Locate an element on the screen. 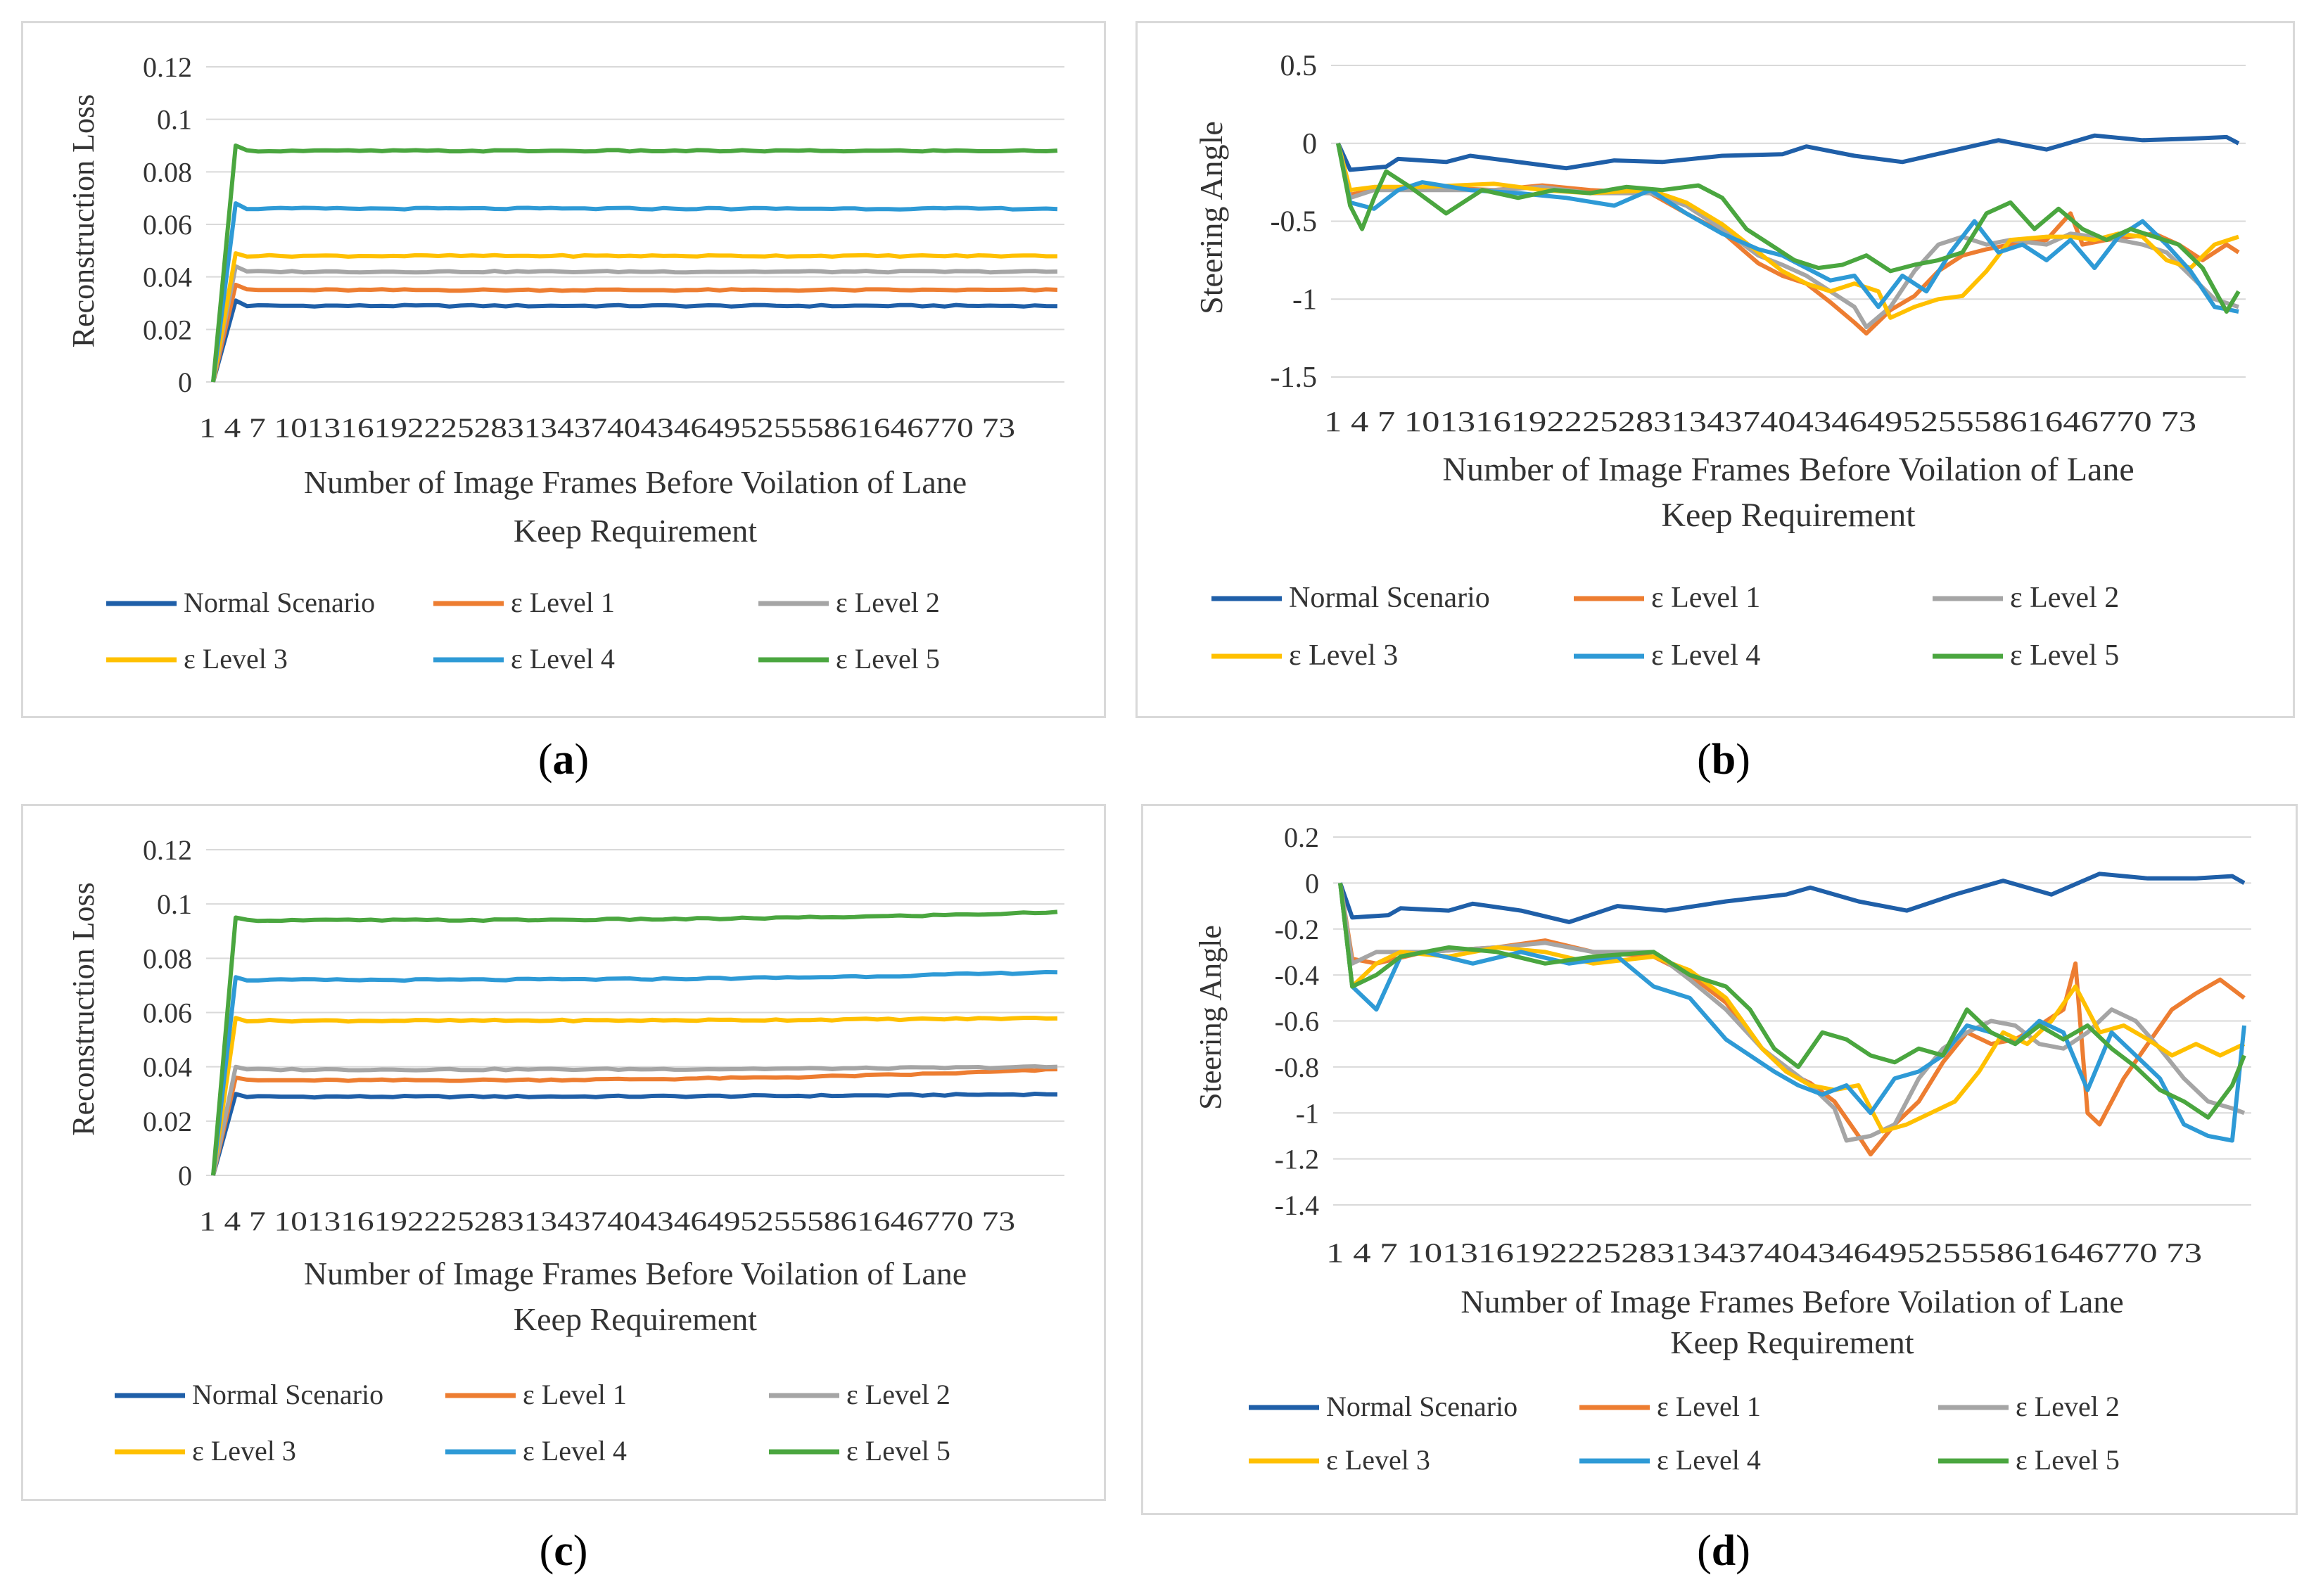 The height and width of the screenshot is (1596, 2316). y-tick-label: -1.5 is located at coordinates (1294, 378).